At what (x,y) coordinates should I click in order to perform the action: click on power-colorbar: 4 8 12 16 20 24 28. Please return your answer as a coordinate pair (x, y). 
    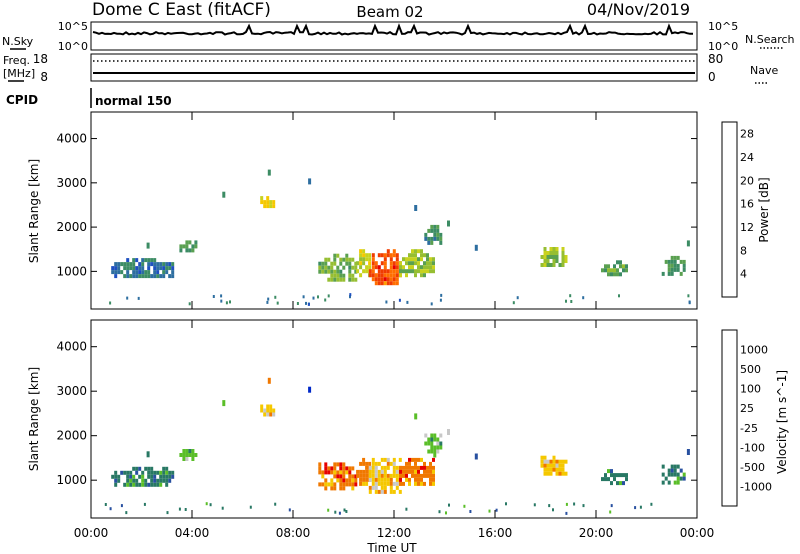
    Looking at the image, I should click on (737, 209).